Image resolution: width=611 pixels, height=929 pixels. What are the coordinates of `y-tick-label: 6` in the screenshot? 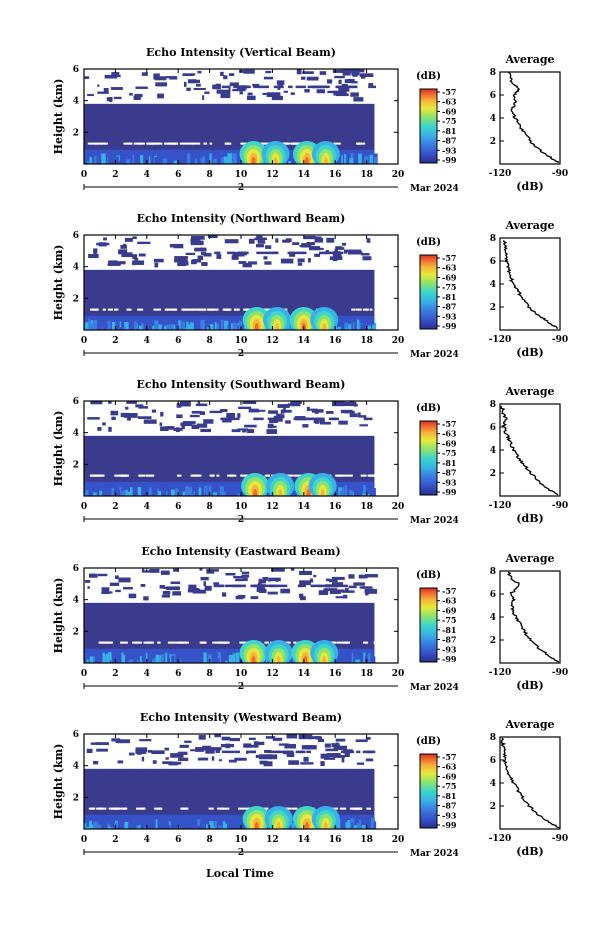 It's located at (76, 735).